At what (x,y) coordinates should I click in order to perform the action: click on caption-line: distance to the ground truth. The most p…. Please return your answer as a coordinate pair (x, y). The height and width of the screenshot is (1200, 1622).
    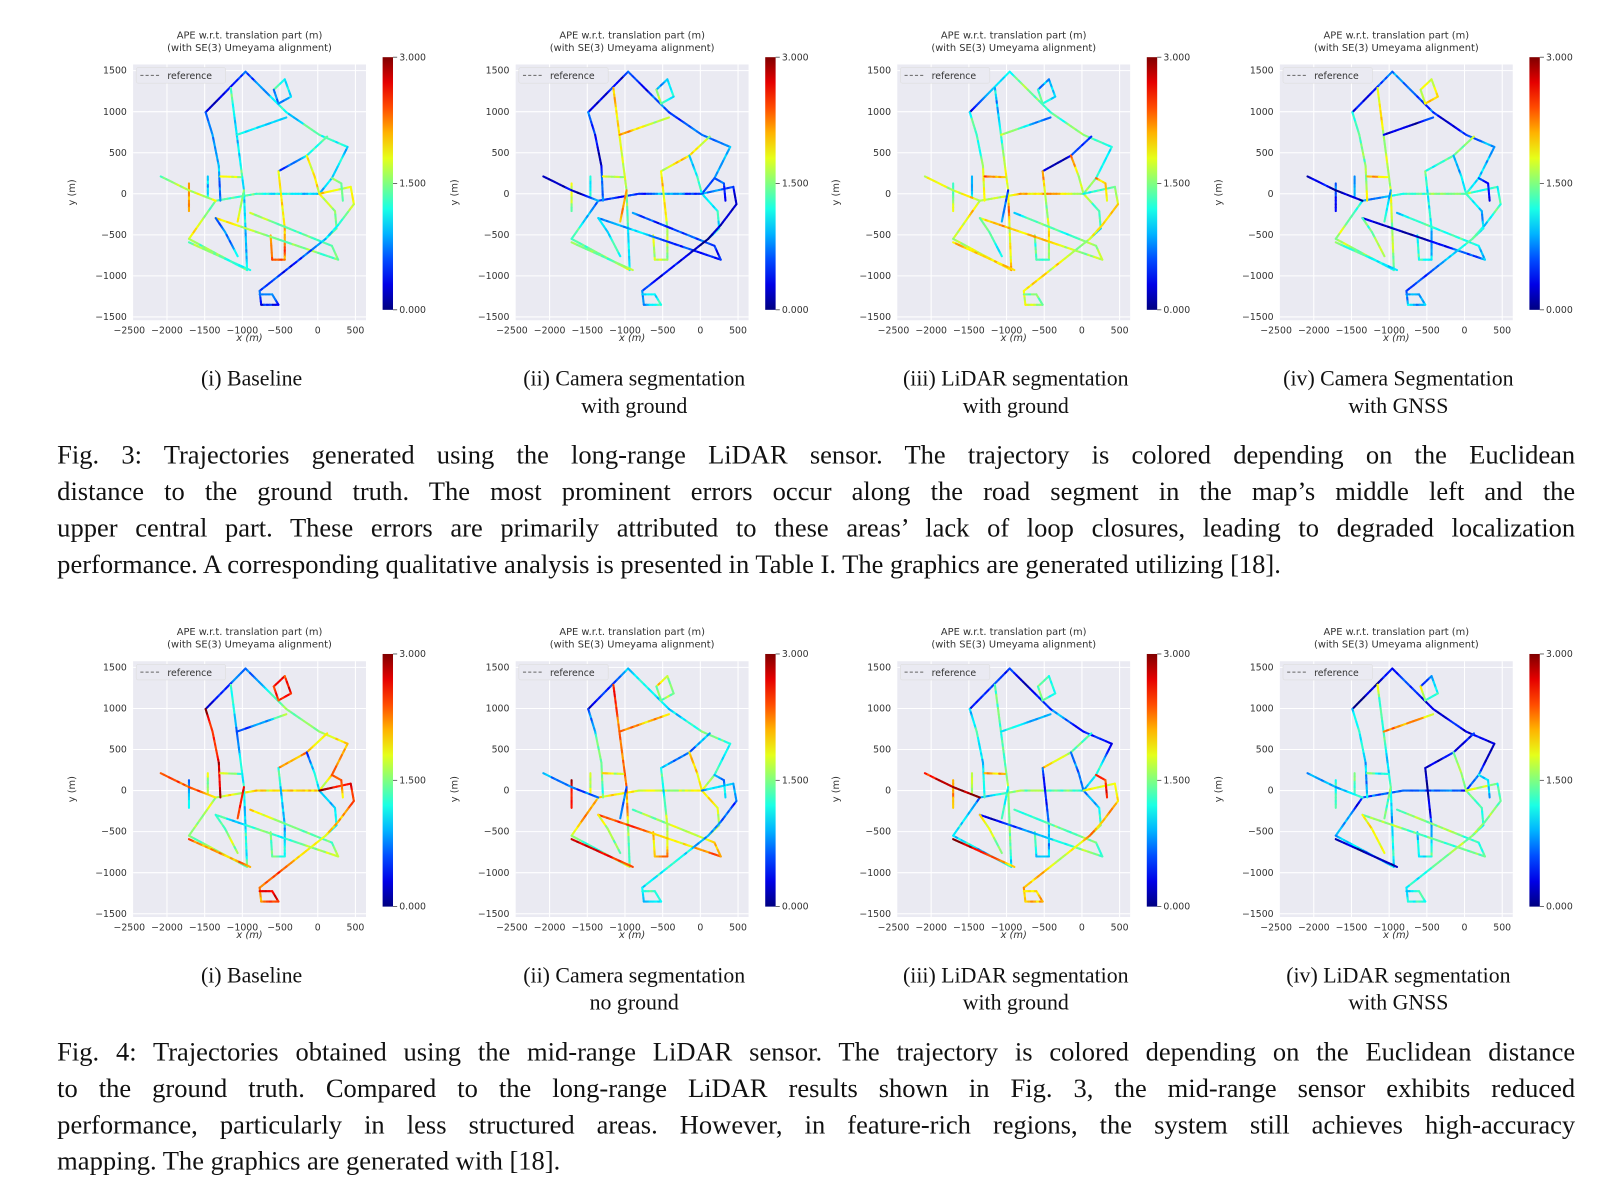
    Looking at the image, I should click on (816, 491).